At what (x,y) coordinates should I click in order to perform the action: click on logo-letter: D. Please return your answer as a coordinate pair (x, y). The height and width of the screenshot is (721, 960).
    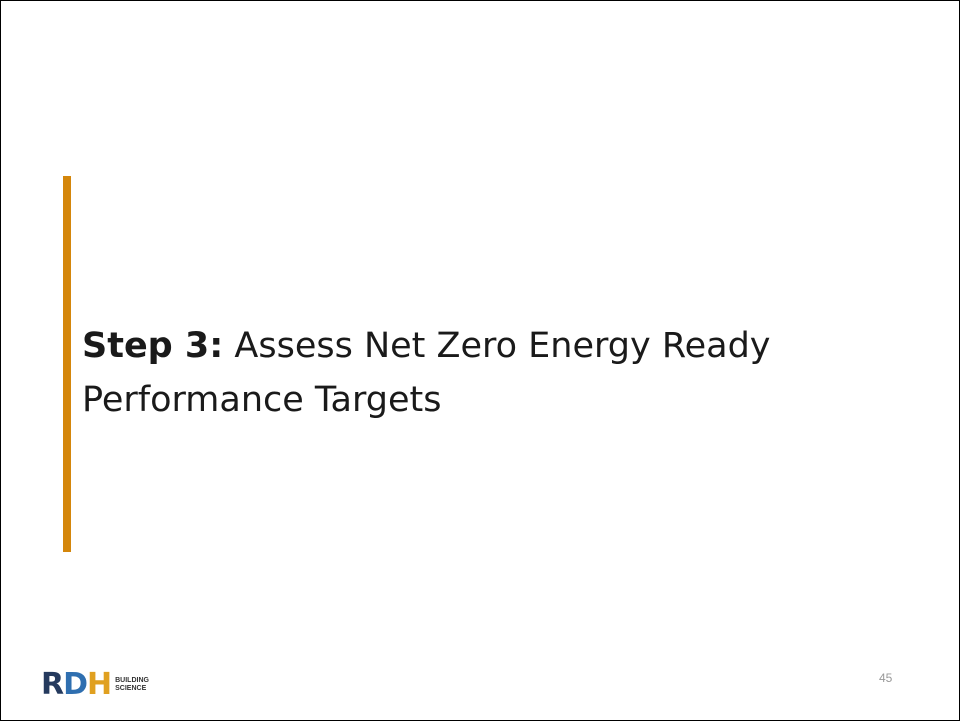
    Looking at the image, I should click on (75, 684).